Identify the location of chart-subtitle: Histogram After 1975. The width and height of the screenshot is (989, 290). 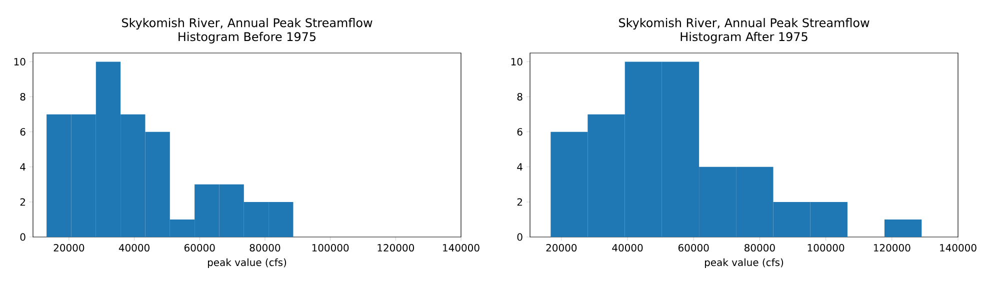
(744, 38).